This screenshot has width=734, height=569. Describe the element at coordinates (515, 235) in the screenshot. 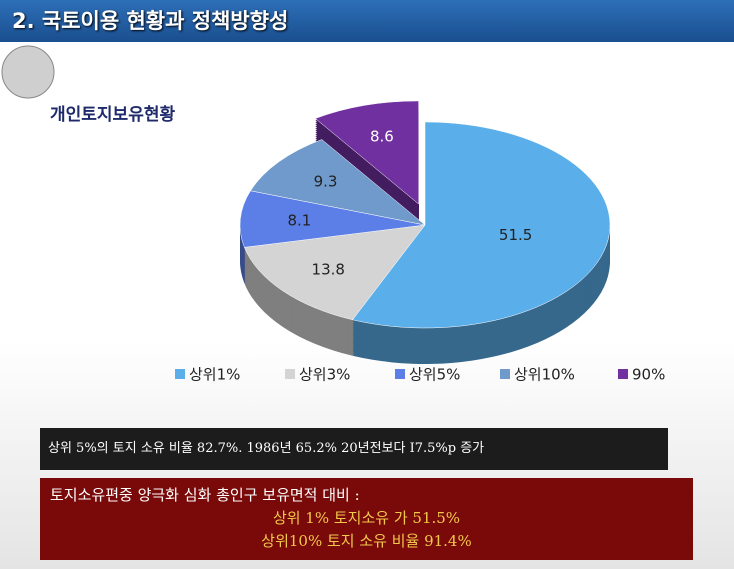

I see `data-label: 51.5` at that location.